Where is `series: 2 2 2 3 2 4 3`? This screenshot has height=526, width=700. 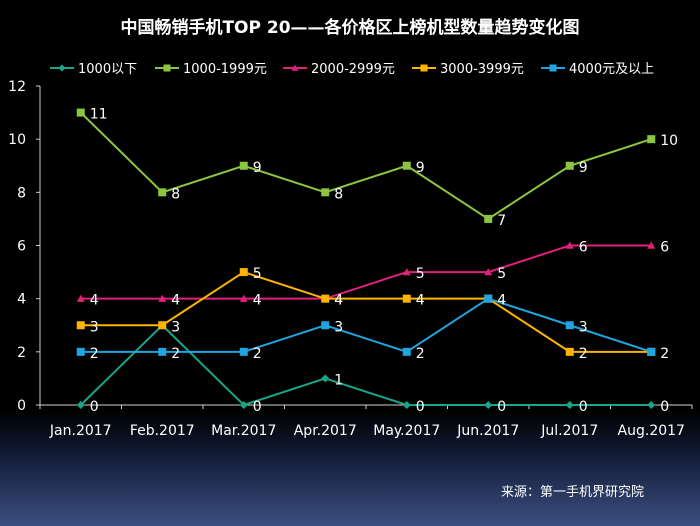 series: 2 2 2 3 2 4 3 is located at coordinates (366, 327).